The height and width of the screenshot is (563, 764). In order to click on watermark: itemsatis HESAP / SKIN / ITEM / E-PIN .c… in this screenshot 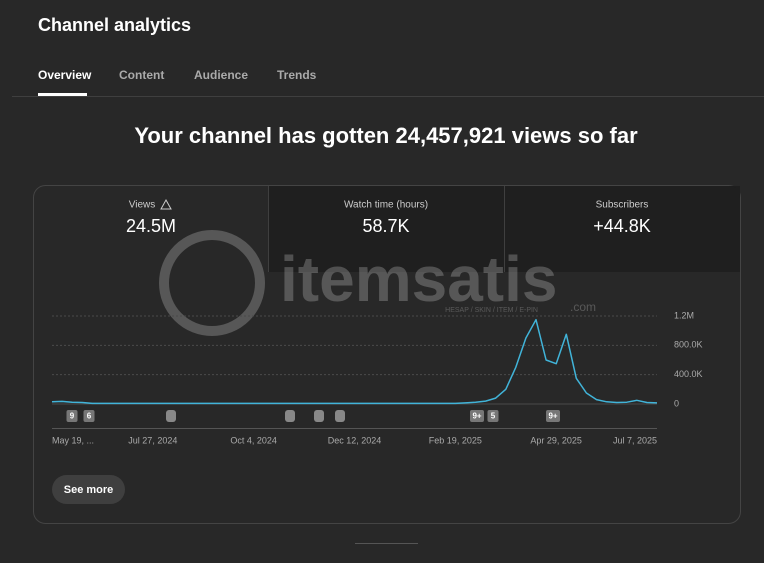, I will do `click(377, 283)`.